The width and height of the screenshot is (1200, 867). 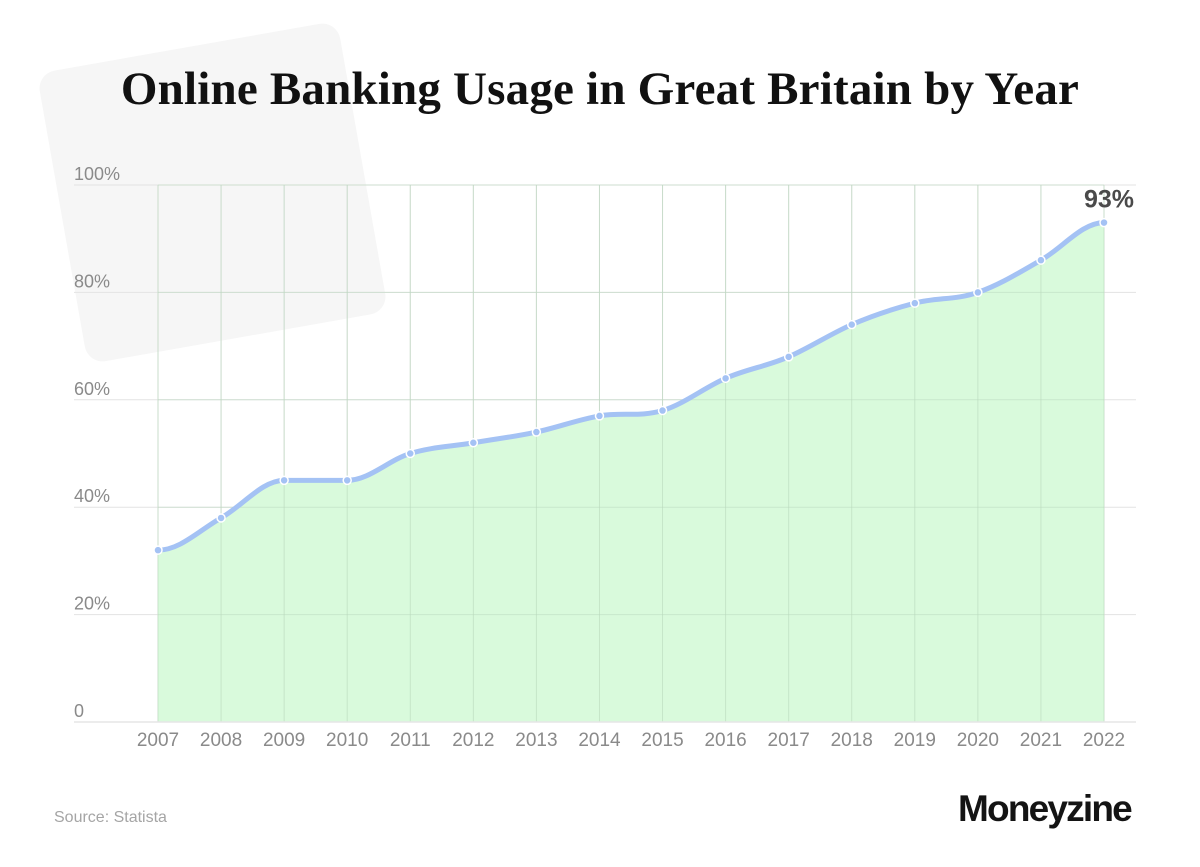 What do you see at coordinates (221, 740) in the screenshot?
I see `x-tick-label: 2008` at bounding box center [221, 740].